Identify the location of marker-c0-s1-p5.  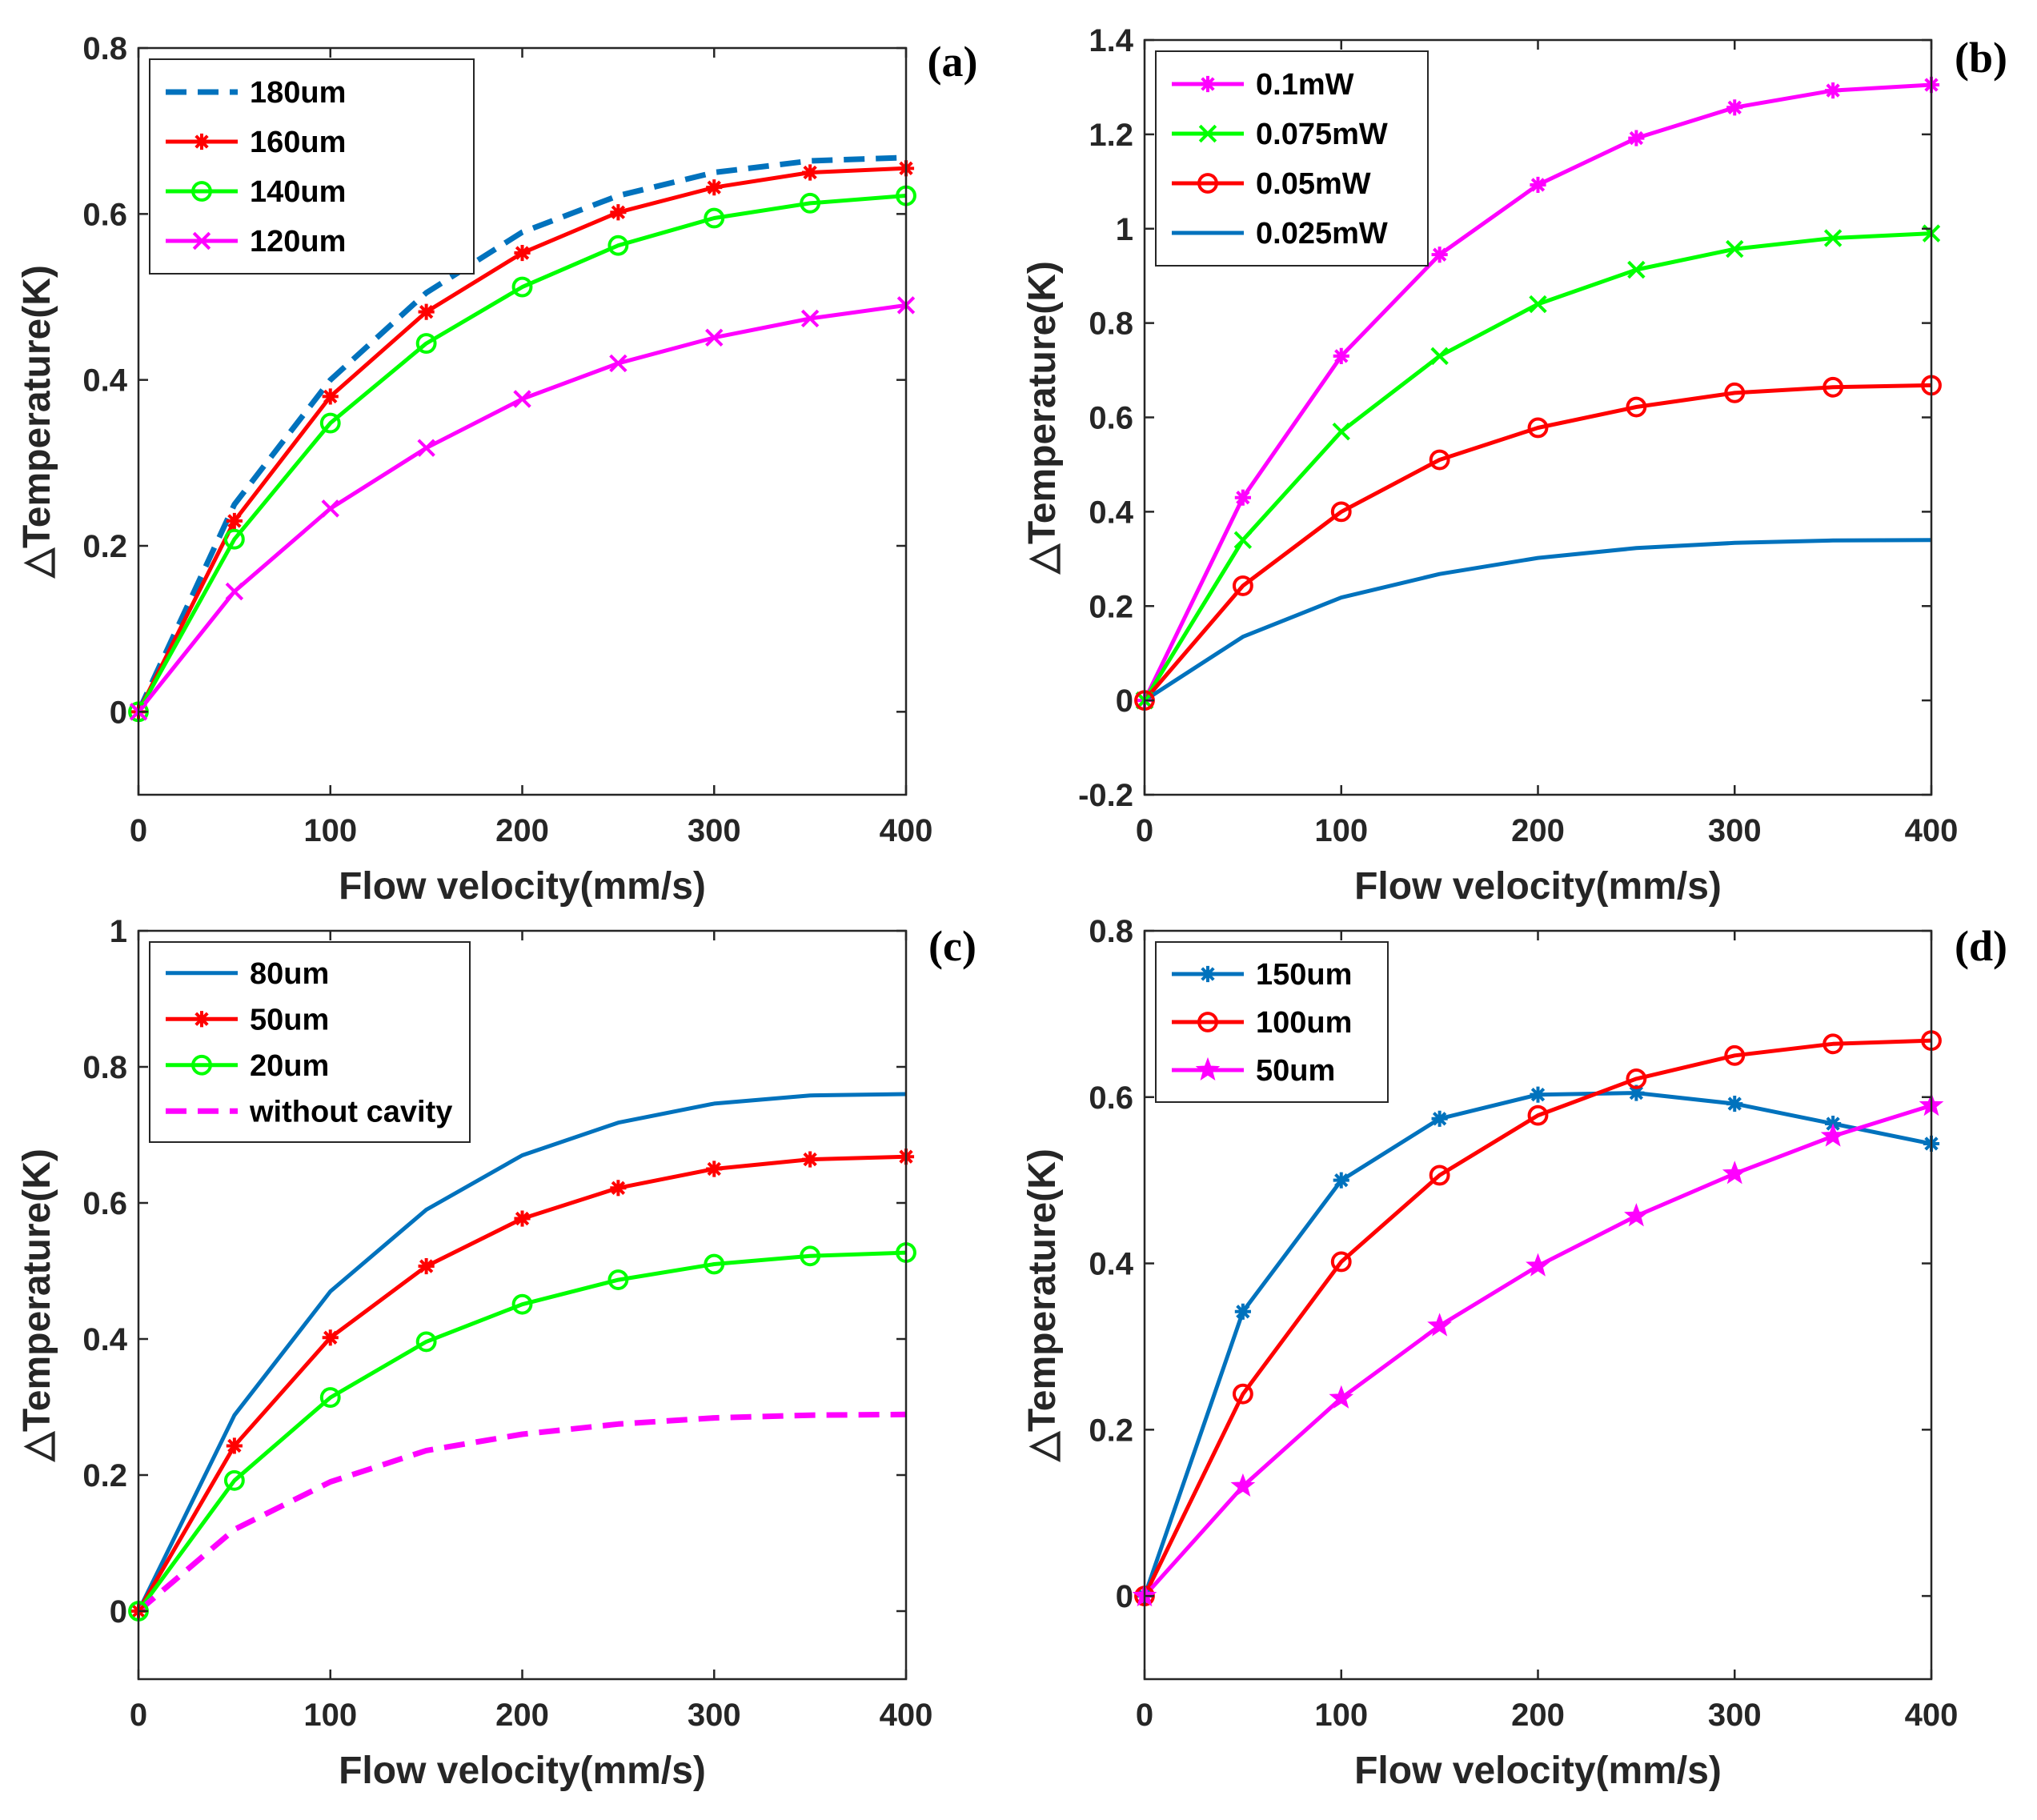
(618, 212).